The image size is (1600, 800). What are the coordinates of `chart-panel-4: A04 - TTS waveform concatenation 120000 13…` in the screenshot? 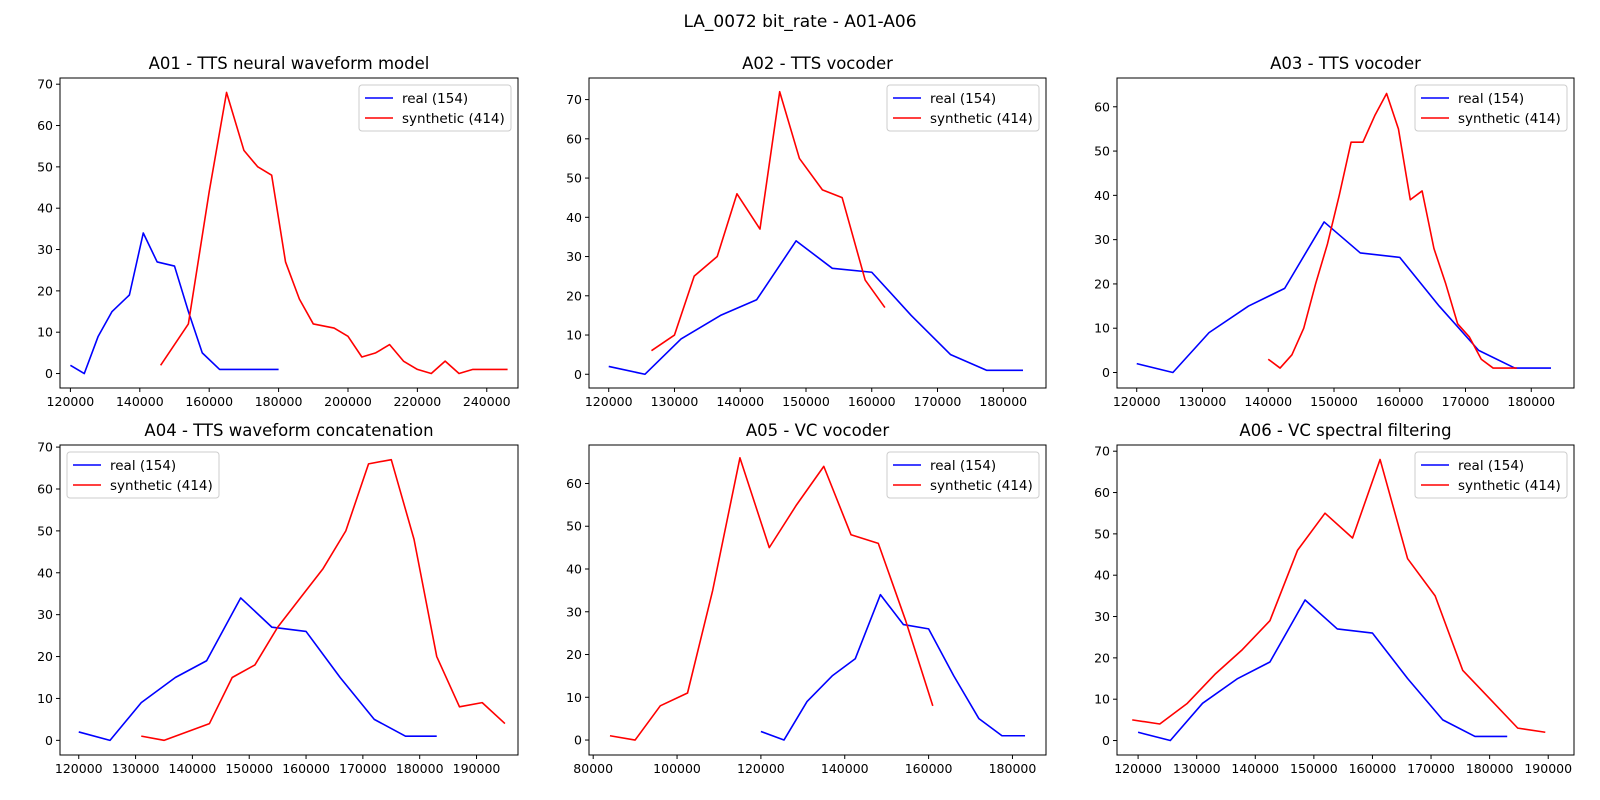 It's located at (278, 598).